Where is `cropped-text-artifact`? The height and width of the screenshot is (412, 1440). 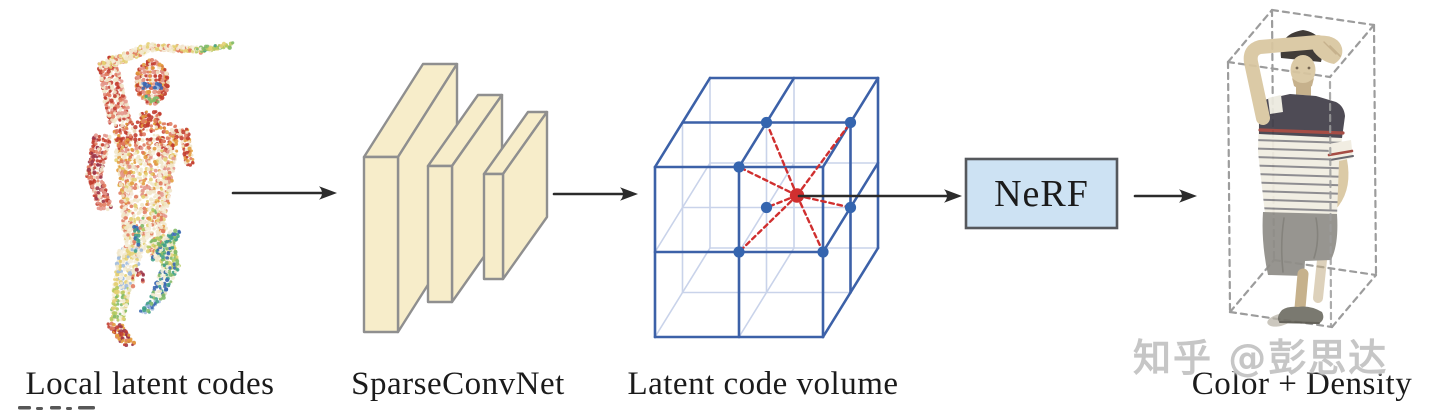 cropped-text-artifact is located at coordinates (56, 408).